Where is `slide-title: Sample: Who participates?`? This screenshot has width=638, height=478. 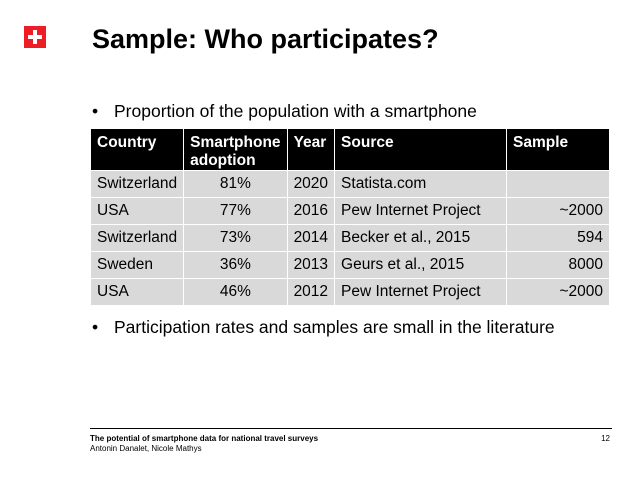
slide-title: Sample: Who participates? is located at coordinates (265, 39).